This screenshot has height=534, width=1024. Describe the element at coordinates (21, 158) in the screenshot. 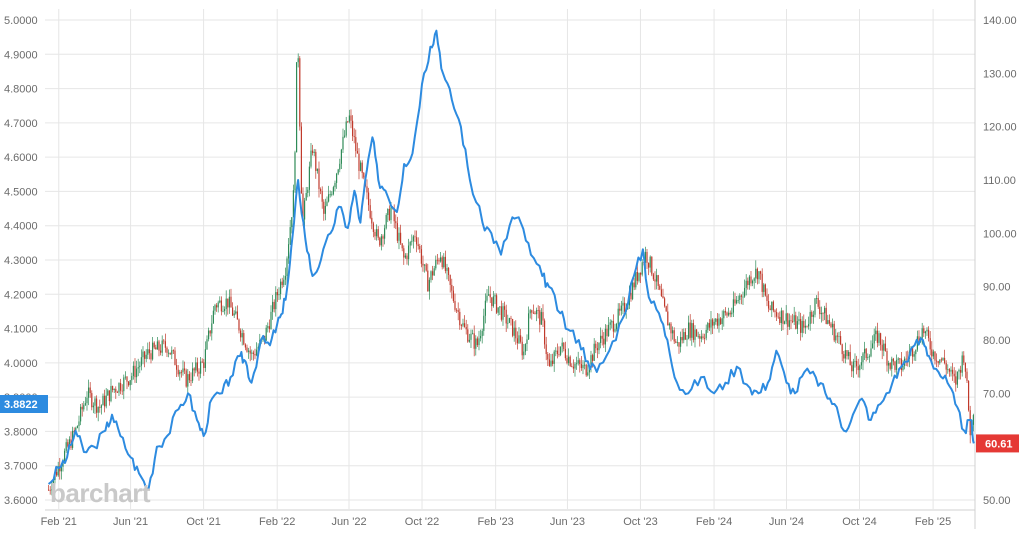

I see `left-tick-label: 4.6000` at that location.